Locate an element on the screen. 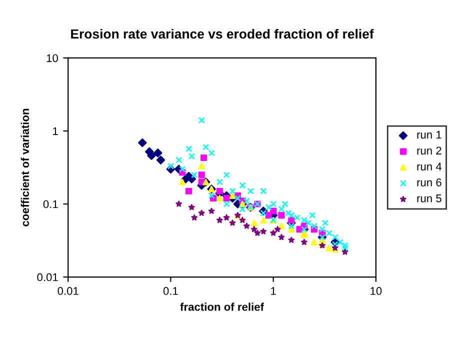 Image resolution: width=454 pixels, height=337 pixels. x-axis-title: fraction of relief is located at coordinates (222, 306).